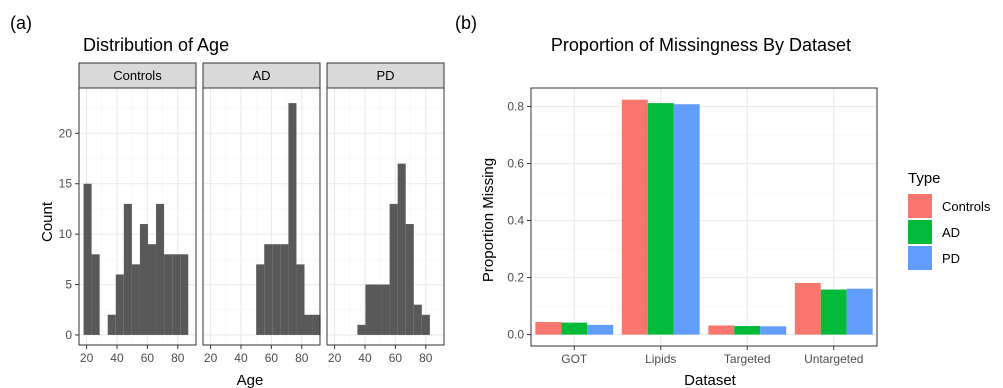 The image size is (1003, 388). Describe the element at coordinates (68, 285) in the screenshot. I see `y-tick-label: 5` at that location.